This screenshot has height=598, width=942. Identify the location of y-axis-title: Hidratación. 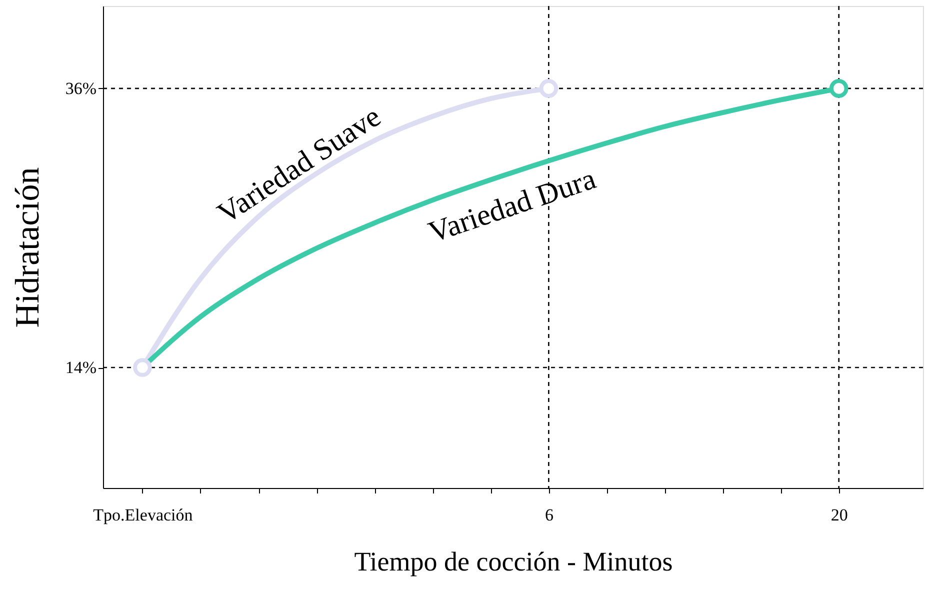
(27, 247).